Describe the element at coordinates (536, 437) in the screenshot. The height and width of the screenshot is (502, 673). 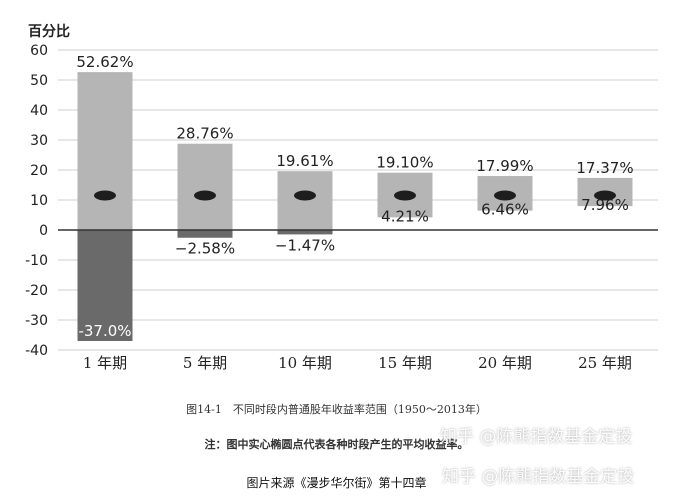
I see `watermark-upper: 知乎 @陈熊指数基金定投` at that location.